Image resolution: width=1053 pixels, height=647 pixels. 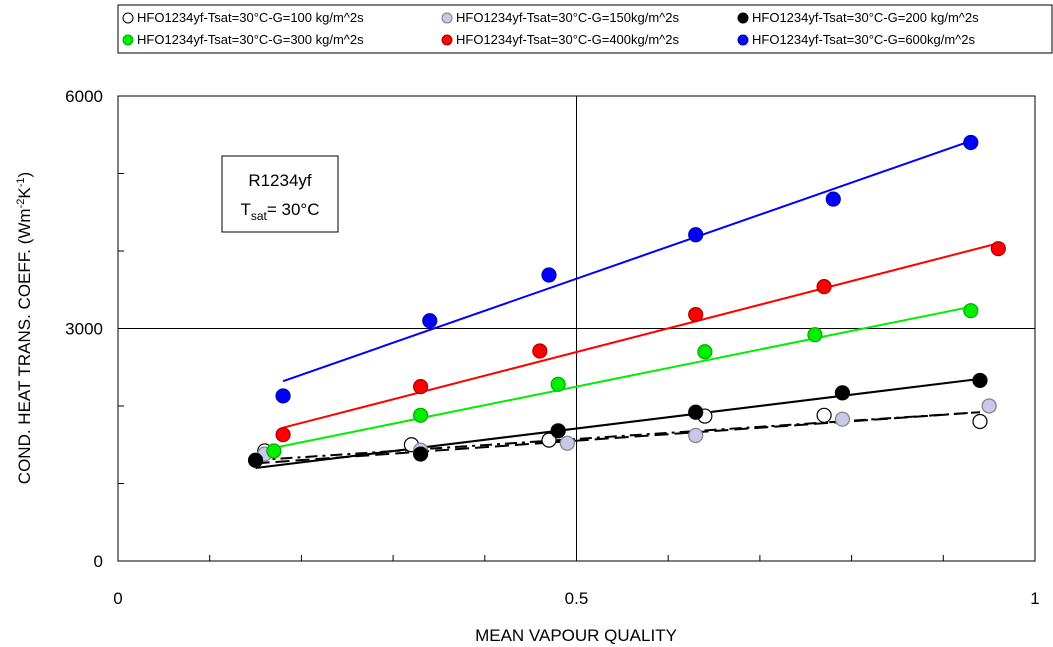 What do you see at coordinates (250, 17) in the screenshot?
I see `legend-label-series-0: HFO1234yf-Tsat=30°C-G=100 kg/m^2s` at bounding box center [250, 17].